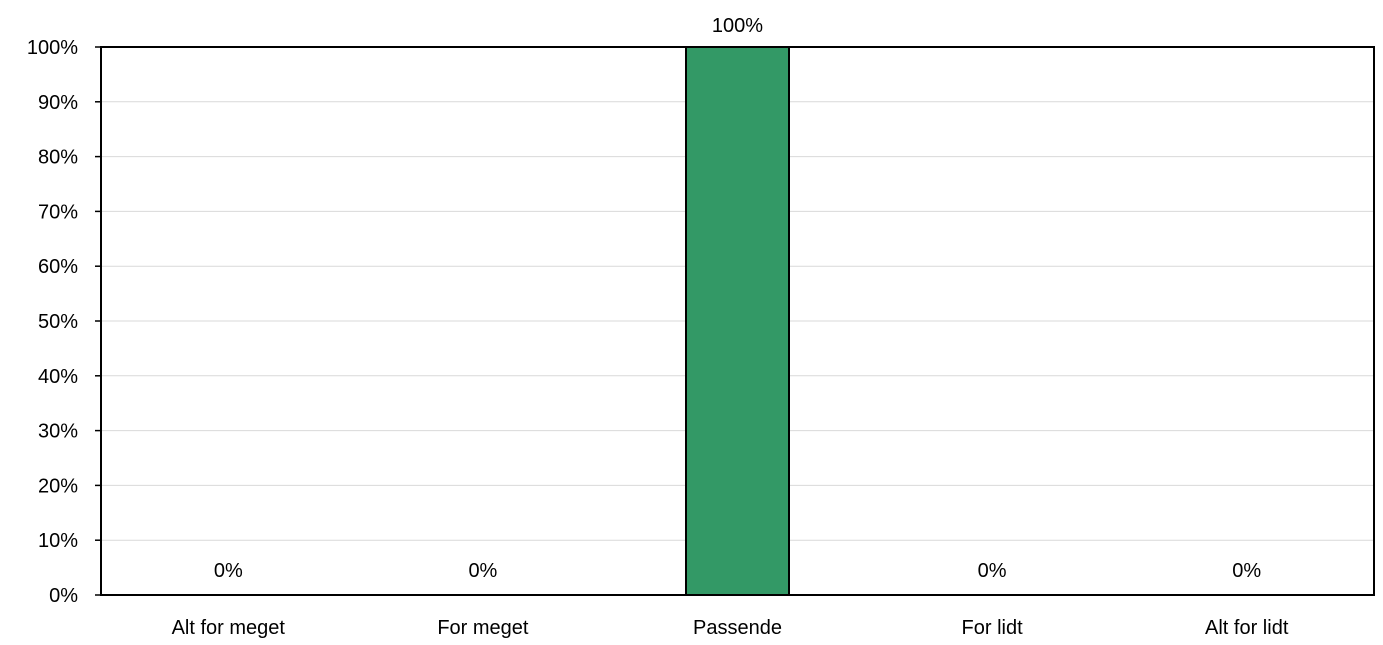  I want to click on x-axis-tick-label: Alt for meget, so click(229, 628).